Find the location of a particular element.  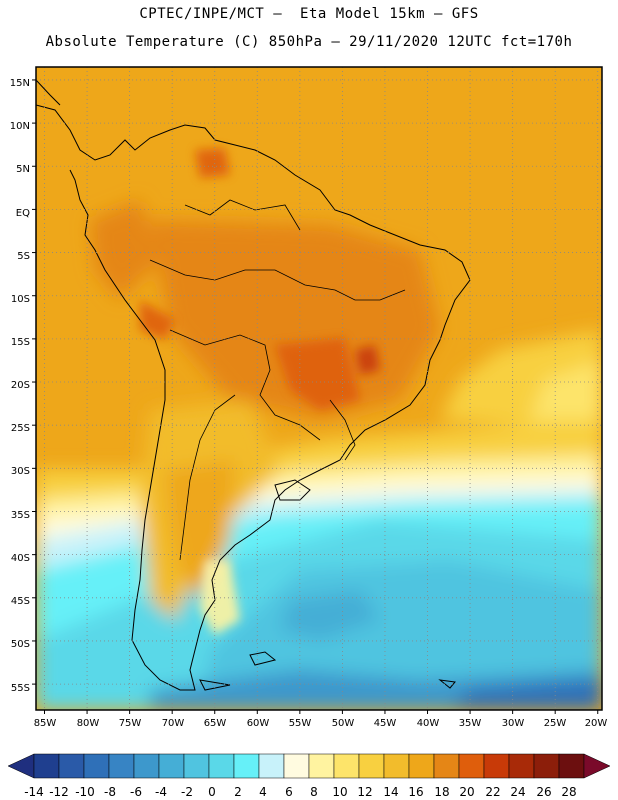

lon-label-50w: 50W is located at coordinates (343, 723).